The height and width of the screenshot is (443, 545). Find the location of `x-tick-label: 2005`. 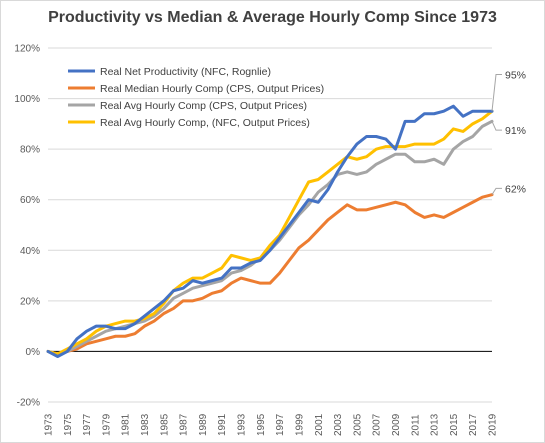

x-tick-label: 2005 is located at coordinates (357, 424).